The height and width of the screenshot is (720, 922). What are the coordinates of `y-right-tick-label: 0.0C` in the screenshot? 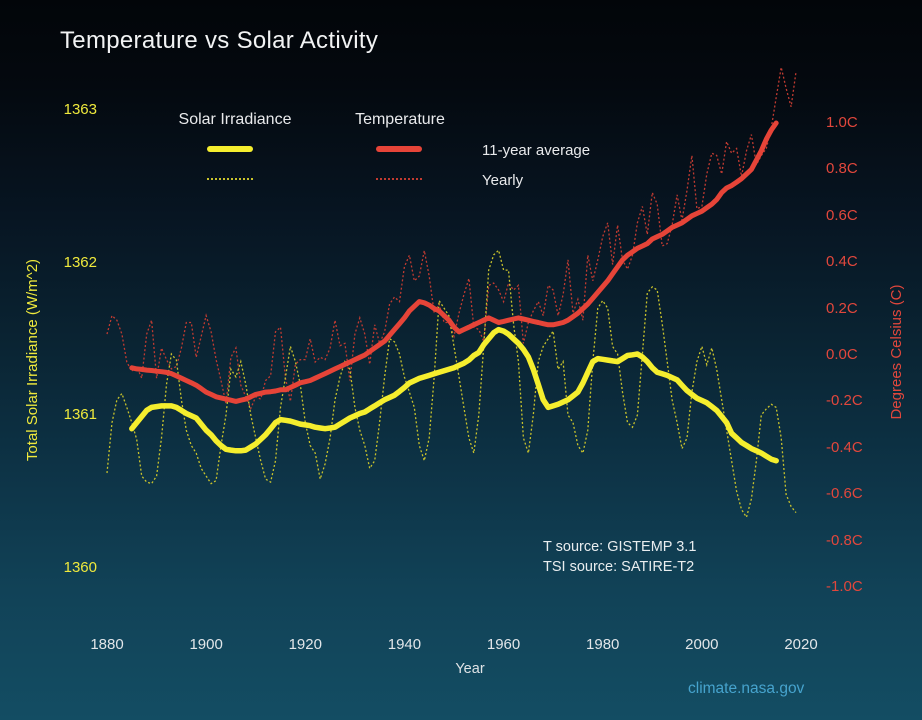 It's located at (842, 354).